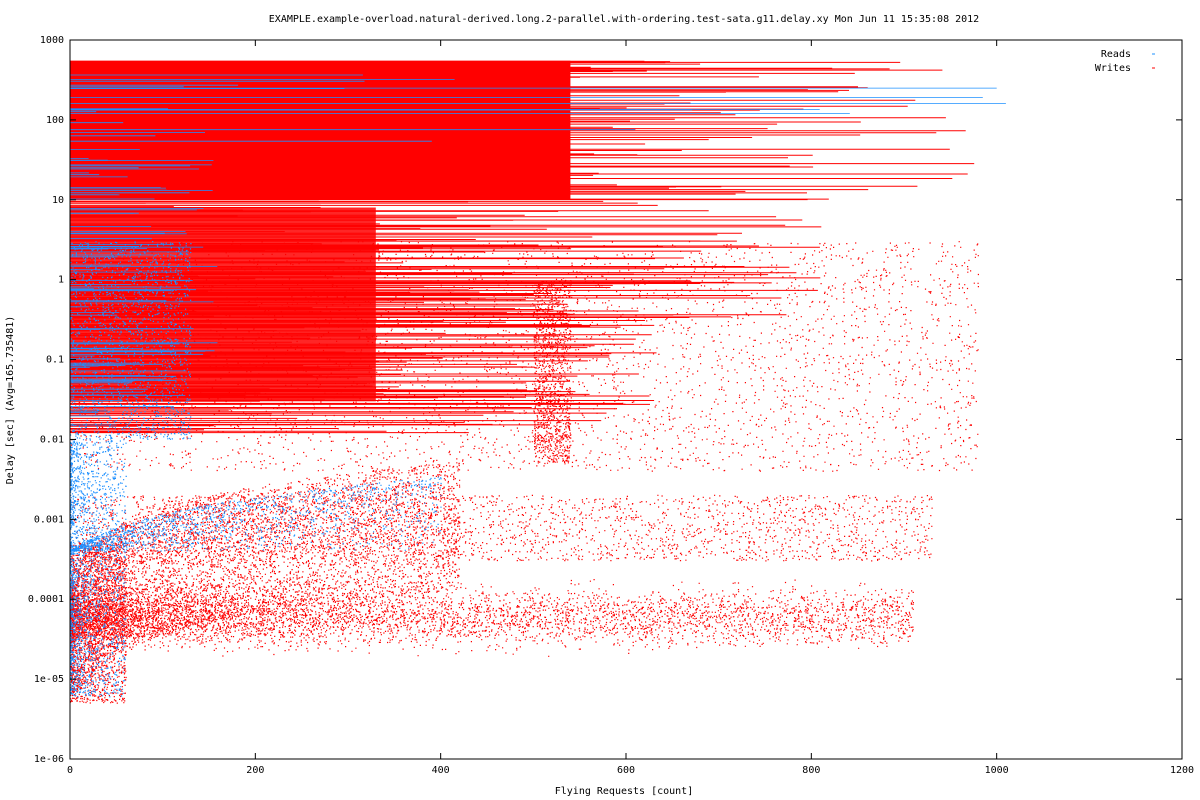 Image resolution: width=1200 pixels, height=800 pixels. I want to click on y-tick-label: 1e-05, so click(49, 679).